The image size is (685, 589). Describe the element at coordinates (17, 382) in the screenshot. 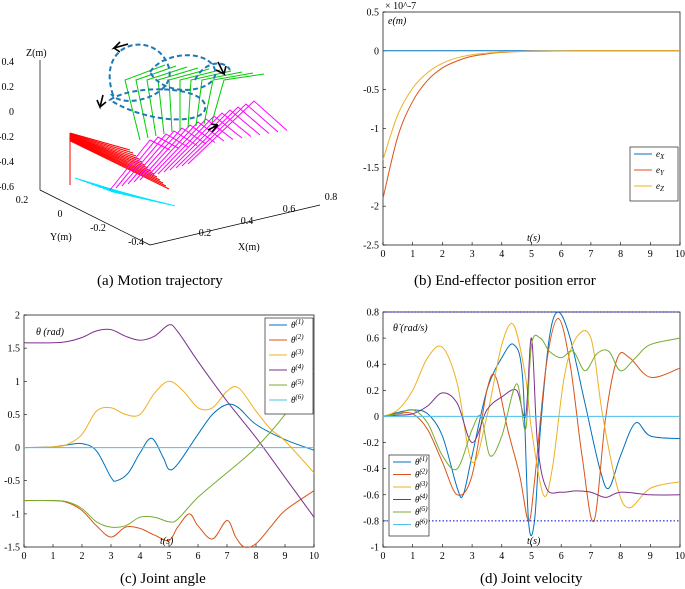

I see `y-tick-label: 1` at that location.